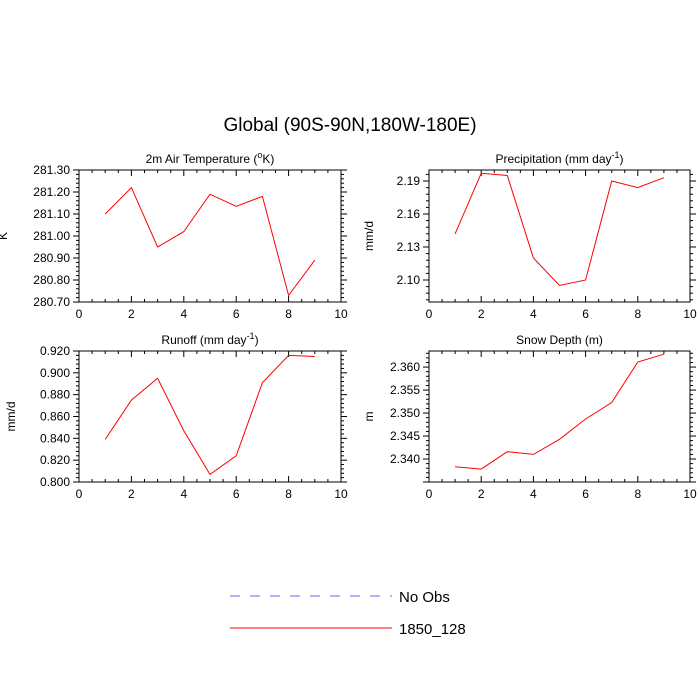 Image resolution: width=700 pixels, height=700 pixels. I want to click on y-tick-label: 2.340, so click(405, 459).